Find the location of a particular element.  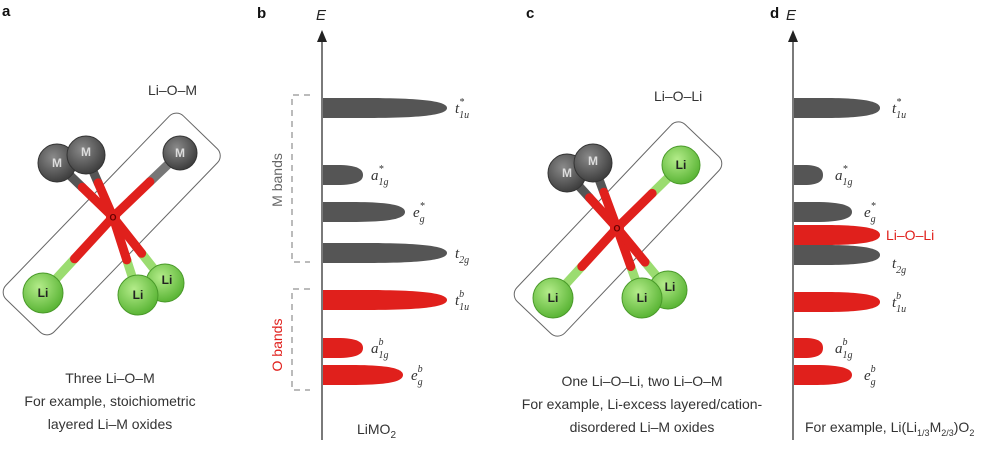

caption-line: disordered Li–M oxides is located at coordinates (642, 427).